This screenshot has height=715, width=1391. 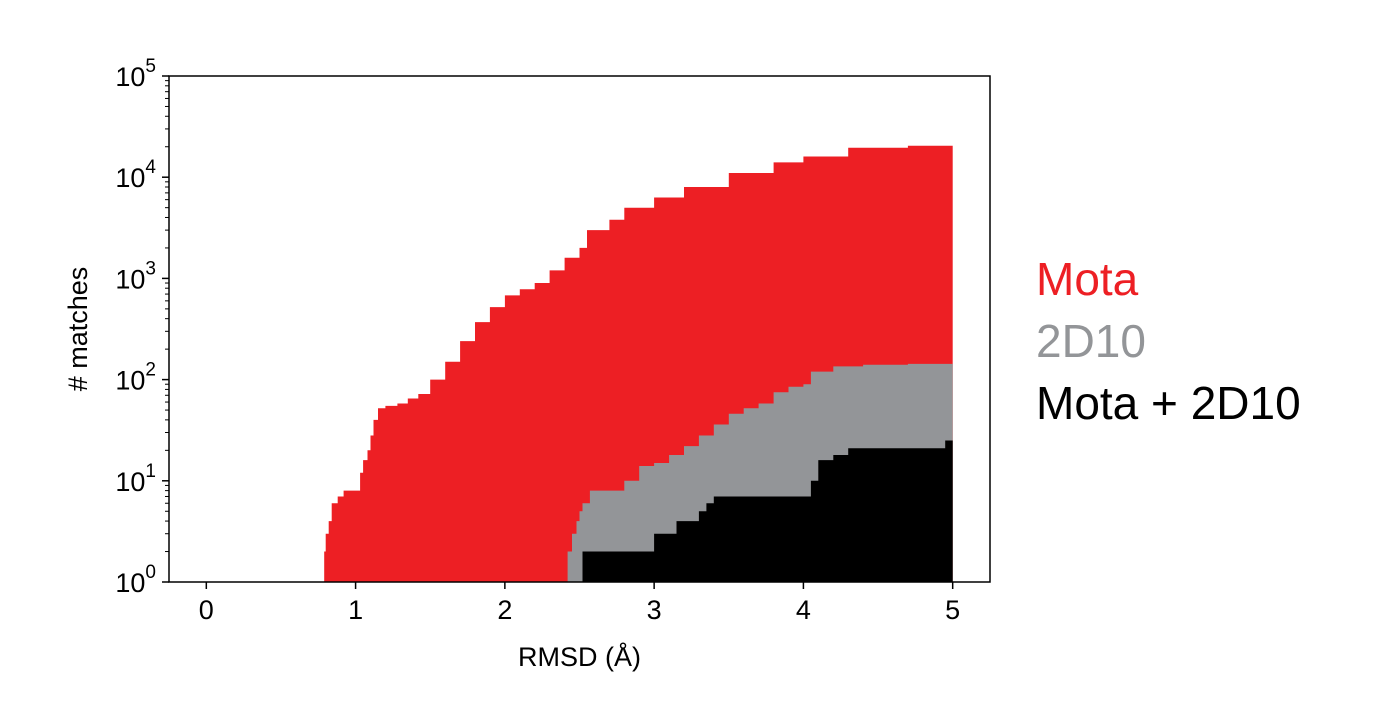 I want to click on x-tick-label: 0, so click(x=206, y=610).